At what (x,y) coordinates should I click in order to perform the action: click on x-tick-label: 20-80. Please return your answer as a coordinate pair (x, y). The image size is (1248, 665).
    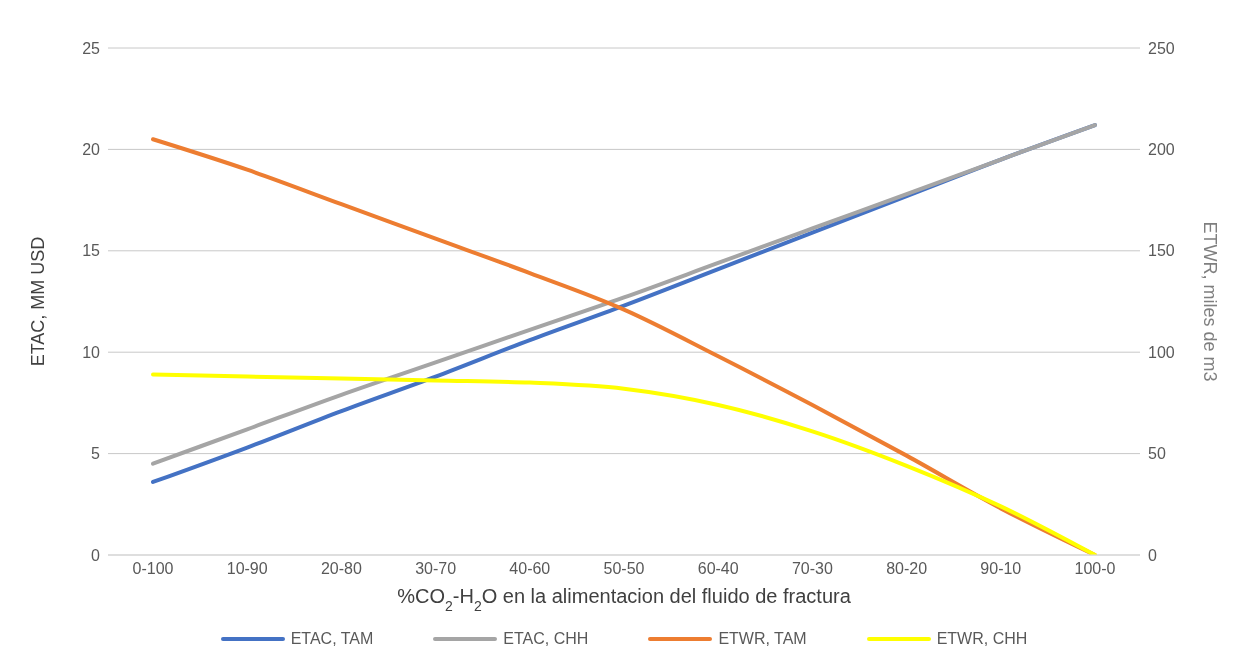
    Looking at the image, I should click on (341, 569).